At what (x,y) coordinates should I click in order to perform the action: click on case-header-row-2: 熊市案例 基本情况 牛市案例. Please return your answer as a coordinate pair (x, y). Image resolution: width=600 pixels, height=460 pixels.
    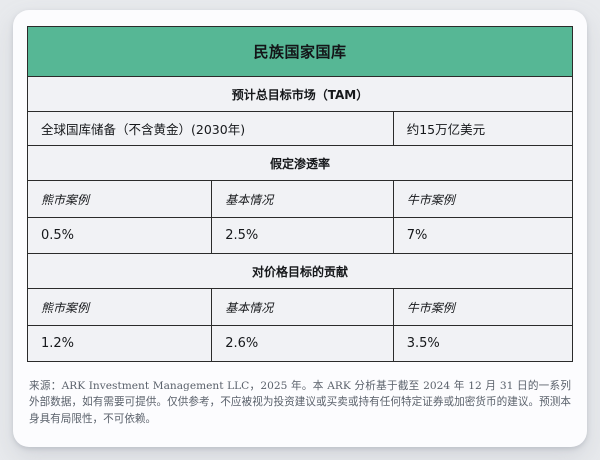
    Looking at the image, I should click on (300, 307).